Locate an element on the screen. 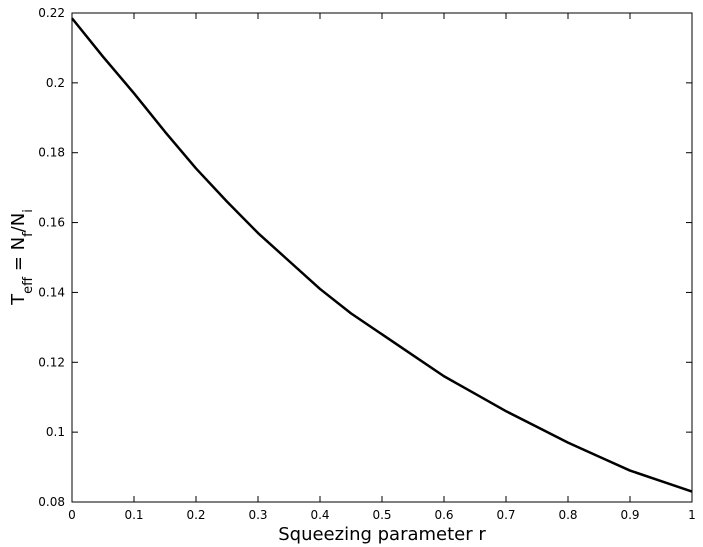 The width and height of the screenshot is (703, 547). y-tick-label: 0.18 is located at coordinates (51, 153).